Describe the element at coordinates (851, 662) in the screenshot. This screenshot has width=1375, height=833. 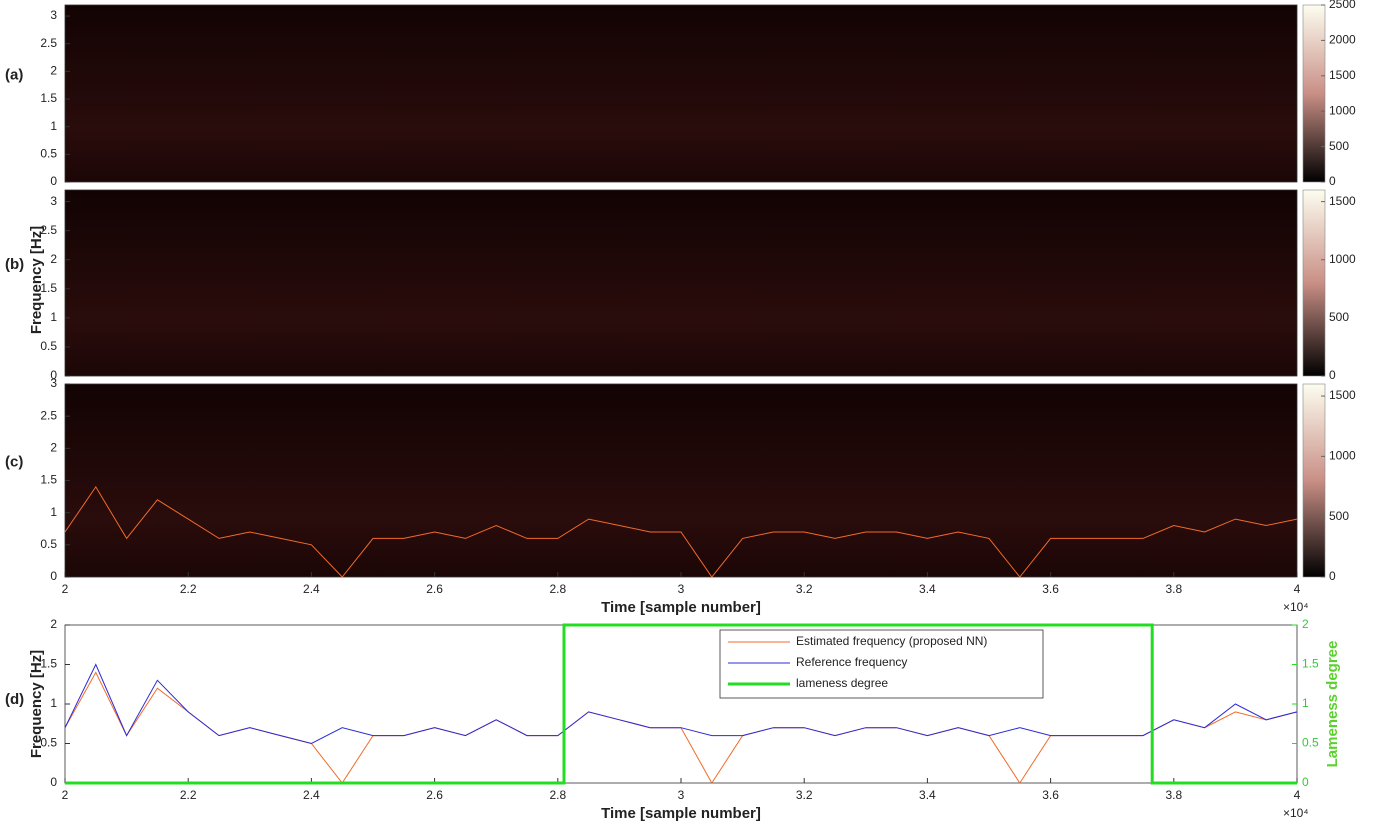
I see `legend-label: Reference frequency` at that location.